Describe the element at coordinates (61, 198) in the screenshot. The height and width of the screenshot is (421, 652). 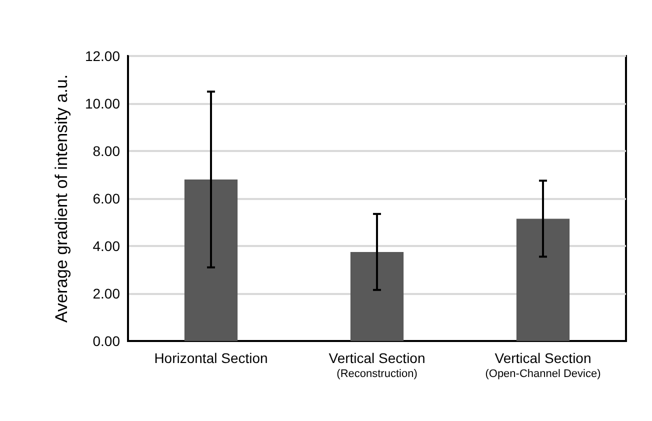
I see `y-axis-title: Average gradient of intensity a.u.` at that location.